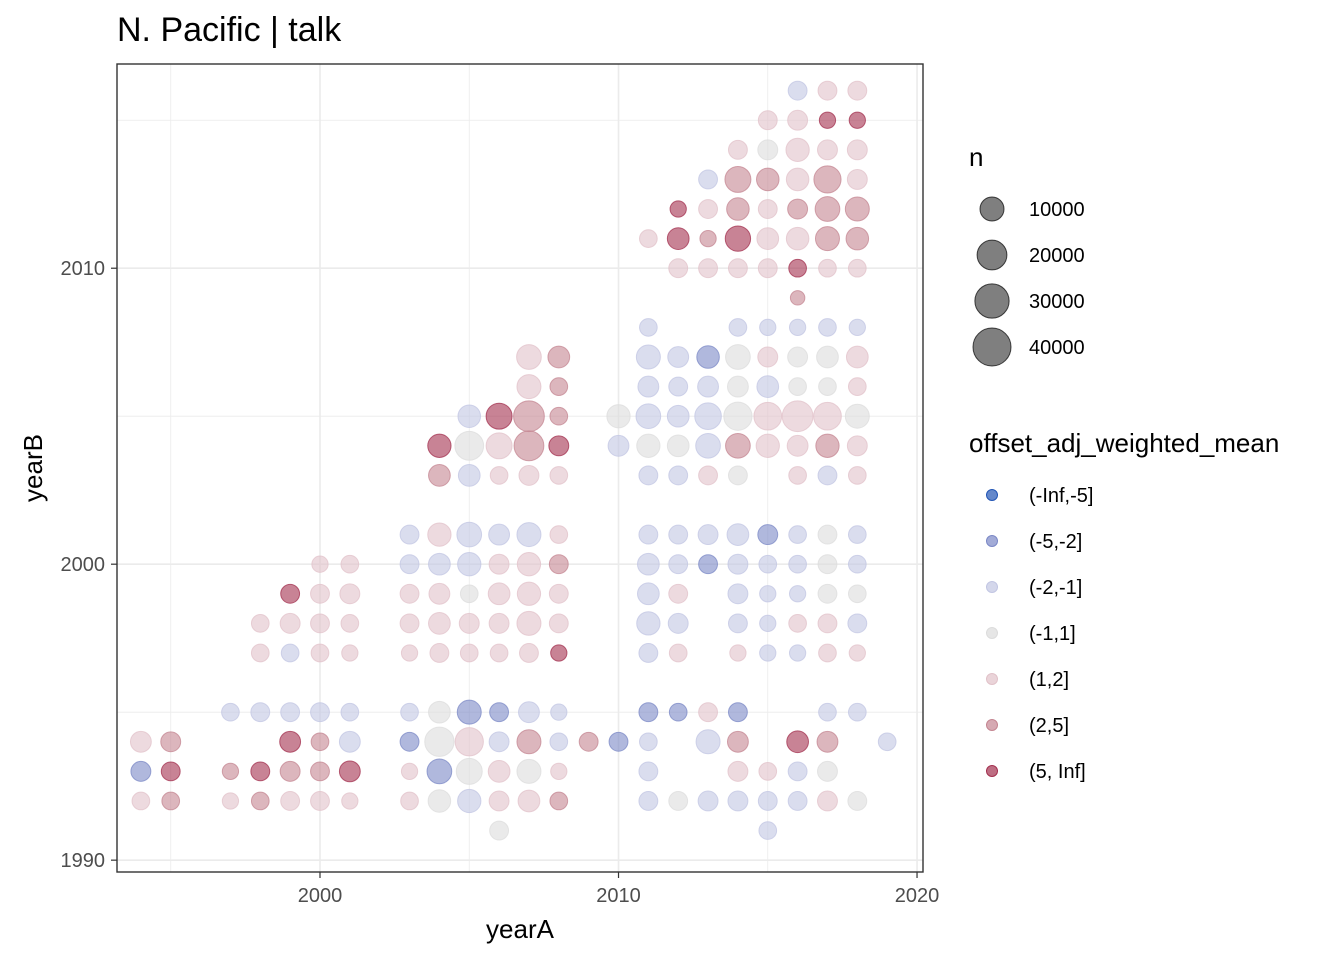 The width and height of the screenshot is (1344, 960). What do you see at coordinates (89, 565) in the screenshot?
I see `y-axis-ticks: 1990 2000 2010` at bounding box center [89, 565].